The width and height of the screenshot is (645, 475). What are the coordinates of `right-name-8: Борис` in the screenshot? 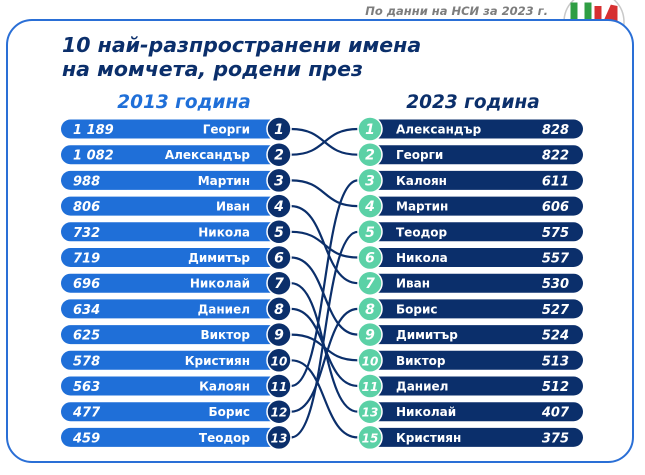 It's located at (417, 309).